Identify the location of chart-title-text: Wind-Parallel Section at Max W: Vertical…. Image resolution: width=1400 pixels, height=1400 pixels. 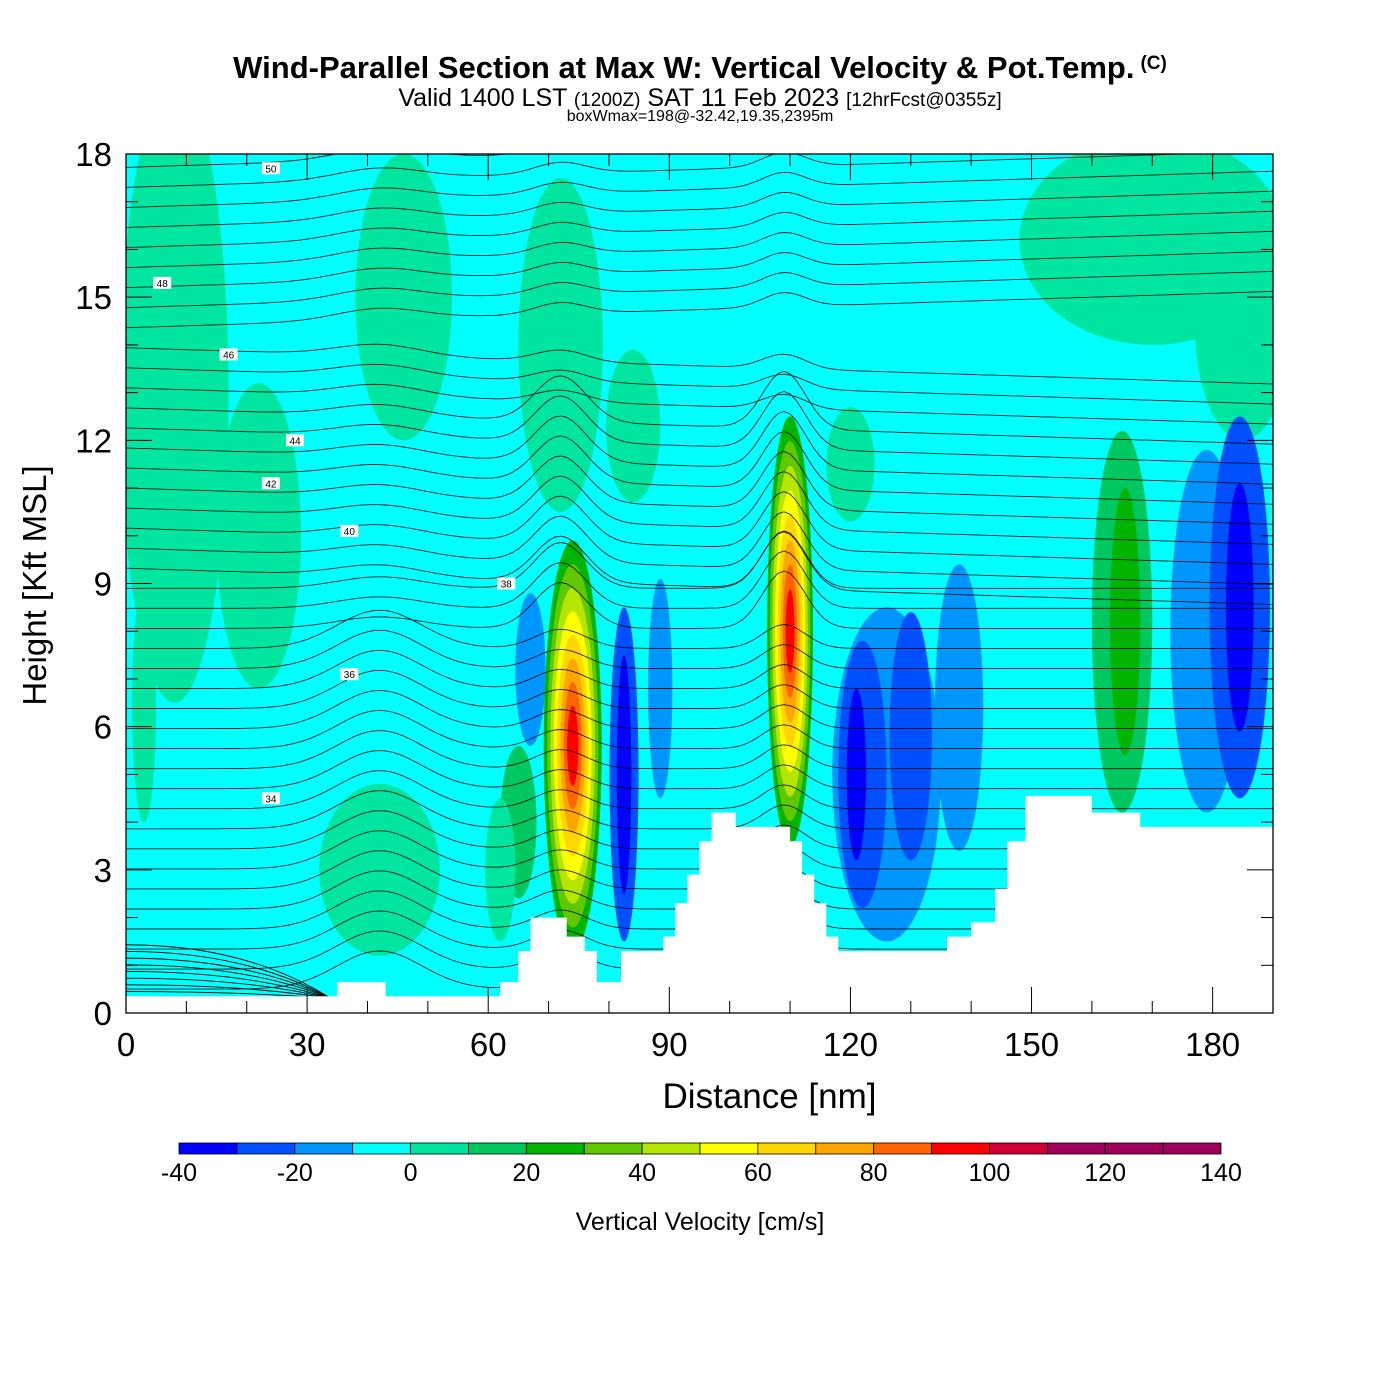
(684, 67).